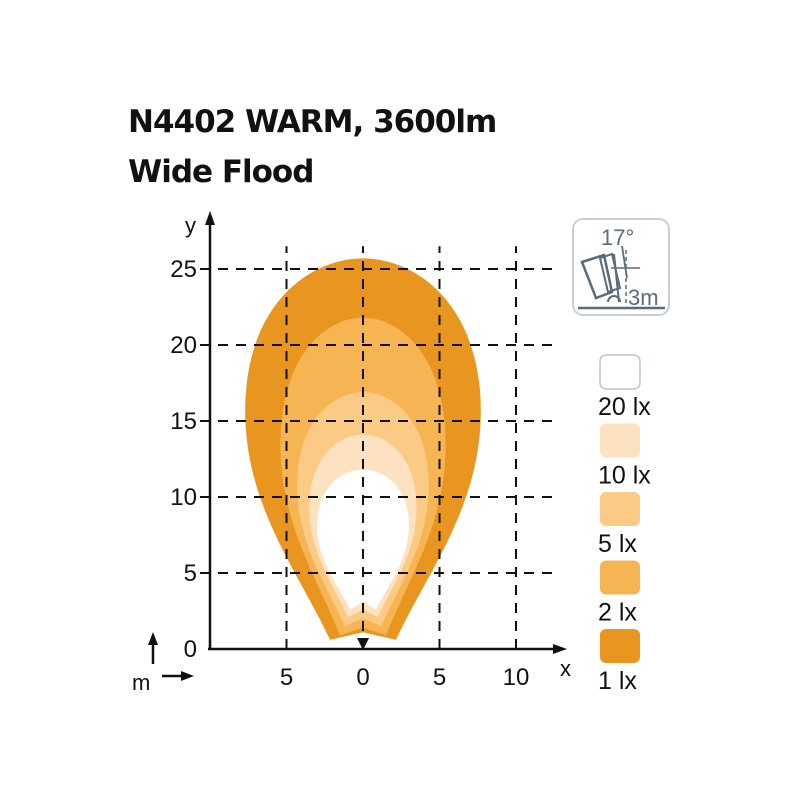 This screenshot has width=800, height=800. What do you see at coordinates (363, 644) in the screenshot?
I see `lamp-origin-icon` at bounding box center [363, 644].